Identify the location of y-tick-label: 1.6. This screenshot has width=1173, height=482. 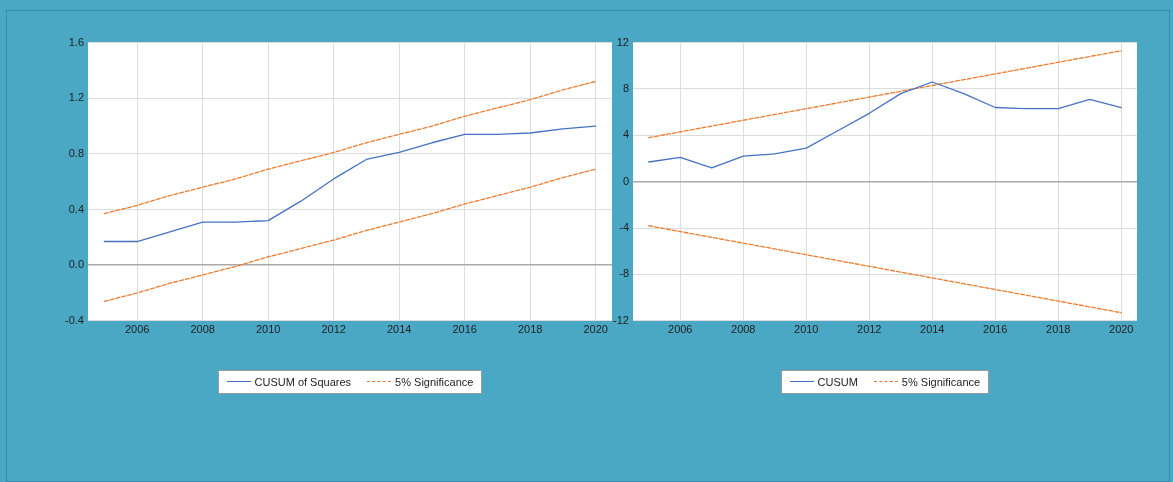
(76, 41).